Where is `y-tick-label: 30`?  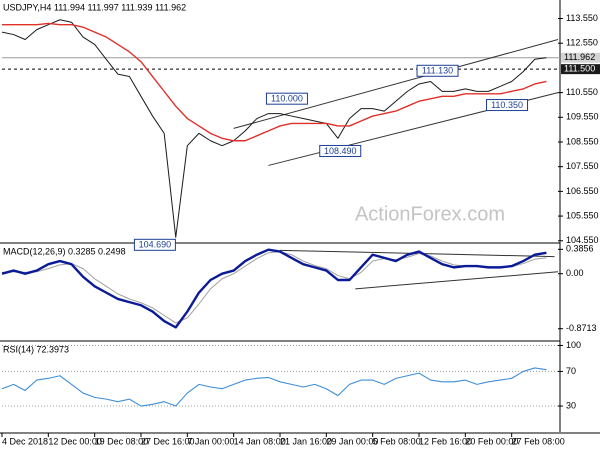
y-tick-label: 30 is located at coordinates (571, 405).